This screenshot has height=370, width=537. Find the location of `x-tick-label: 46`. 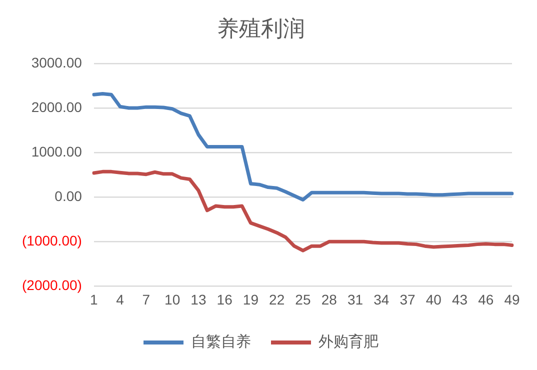

x-tick-label: 46 is located at coordinates (486, 299).